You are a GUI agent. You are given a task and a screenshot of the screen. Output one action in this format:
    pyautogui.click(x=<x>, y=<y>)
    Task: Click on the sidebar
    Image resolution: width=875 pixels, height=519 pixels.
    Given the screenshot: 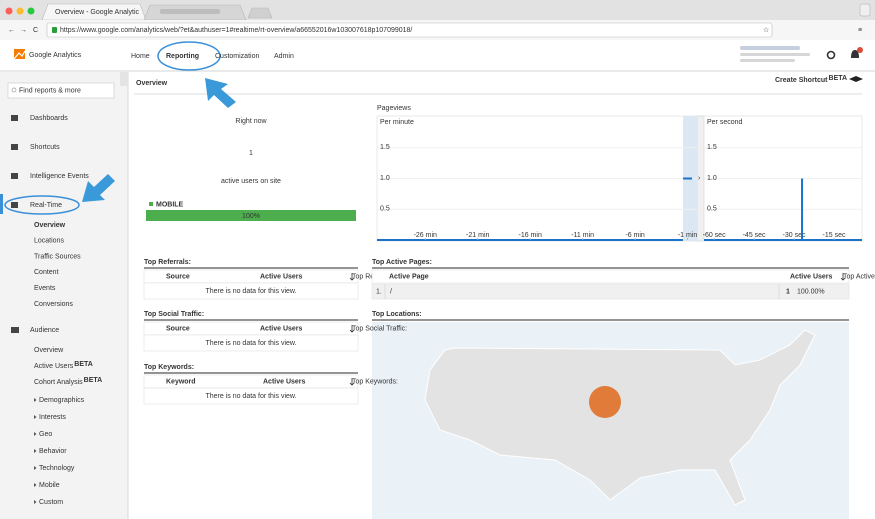 What is the action you would take?
    pyautogui.click(x=64, y=295)
    